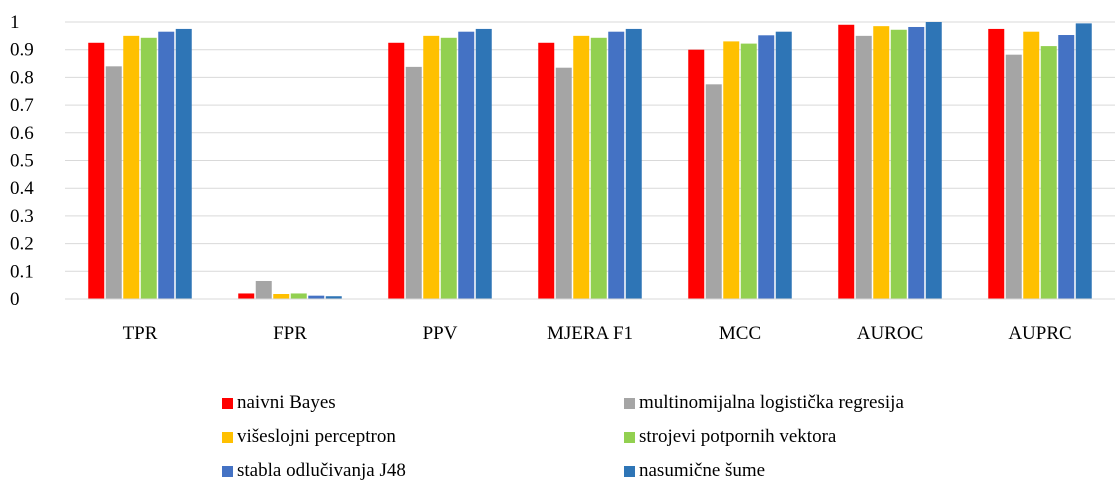 This screenshot has height=482, width=1118. What do you see at coordinates (22, 77) in the screenshot?
I see `y-tick-label: 0.8` at bounding box center [22, 77].